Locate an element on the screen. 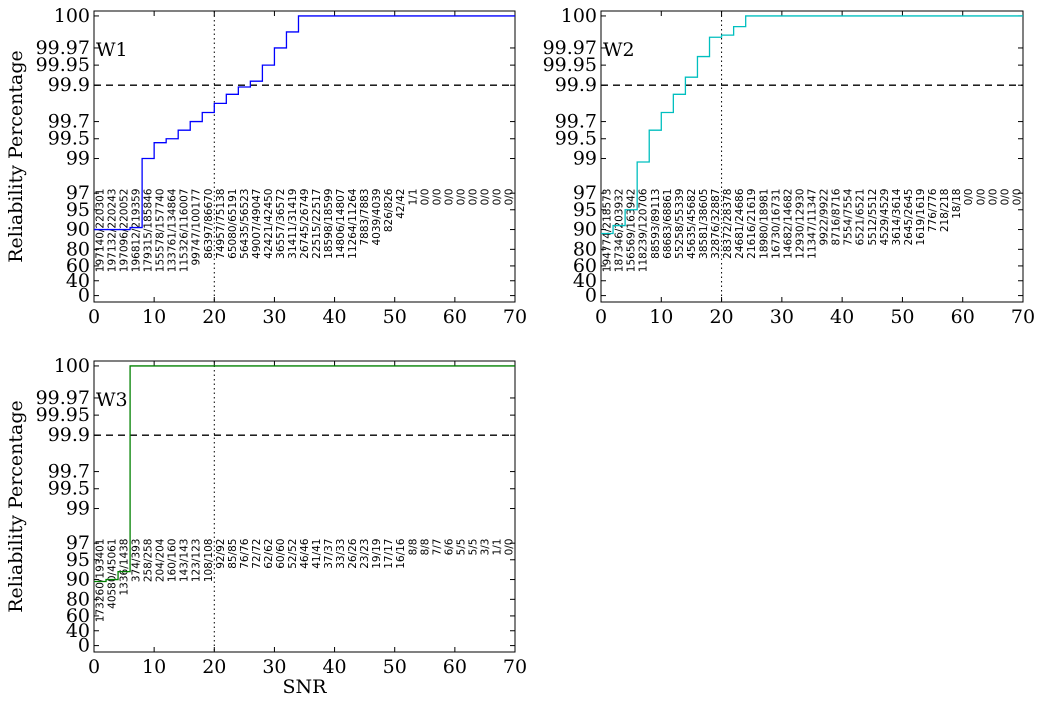  count-label: 55258/55339 is located at coordinates (680, 224).